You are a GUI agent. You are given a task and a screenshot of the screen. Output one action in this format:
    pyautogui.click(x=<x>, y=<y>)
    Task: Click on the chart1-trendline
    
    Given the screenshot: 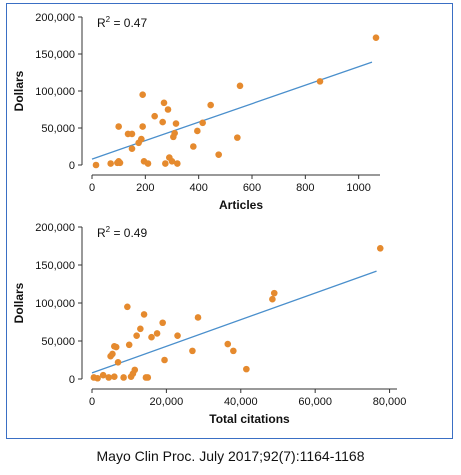 What is the action you would take?
    pyautogui.click(x=232, y=110)
    